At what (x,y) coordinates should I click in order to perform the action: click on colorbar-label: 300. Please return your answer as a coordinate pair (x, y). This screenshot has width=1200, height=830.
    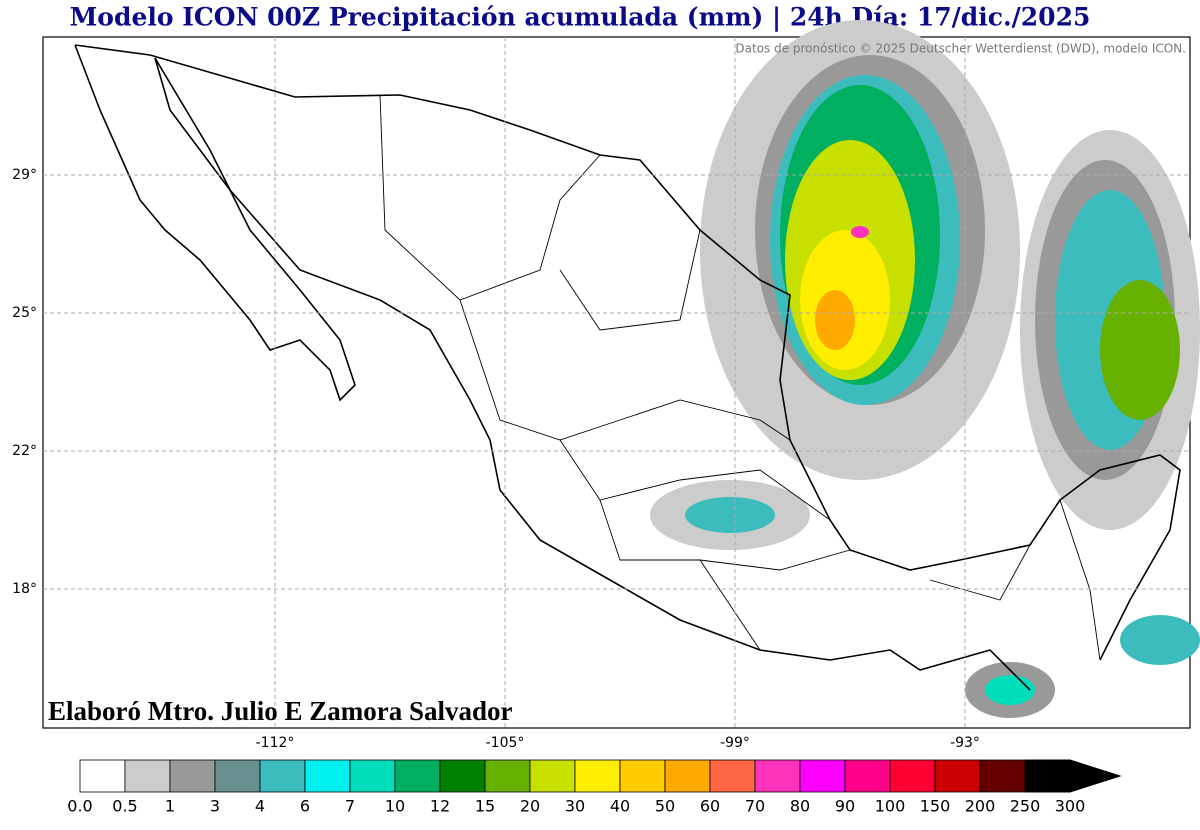
    Looking at the image, I should click on (1070, 806).